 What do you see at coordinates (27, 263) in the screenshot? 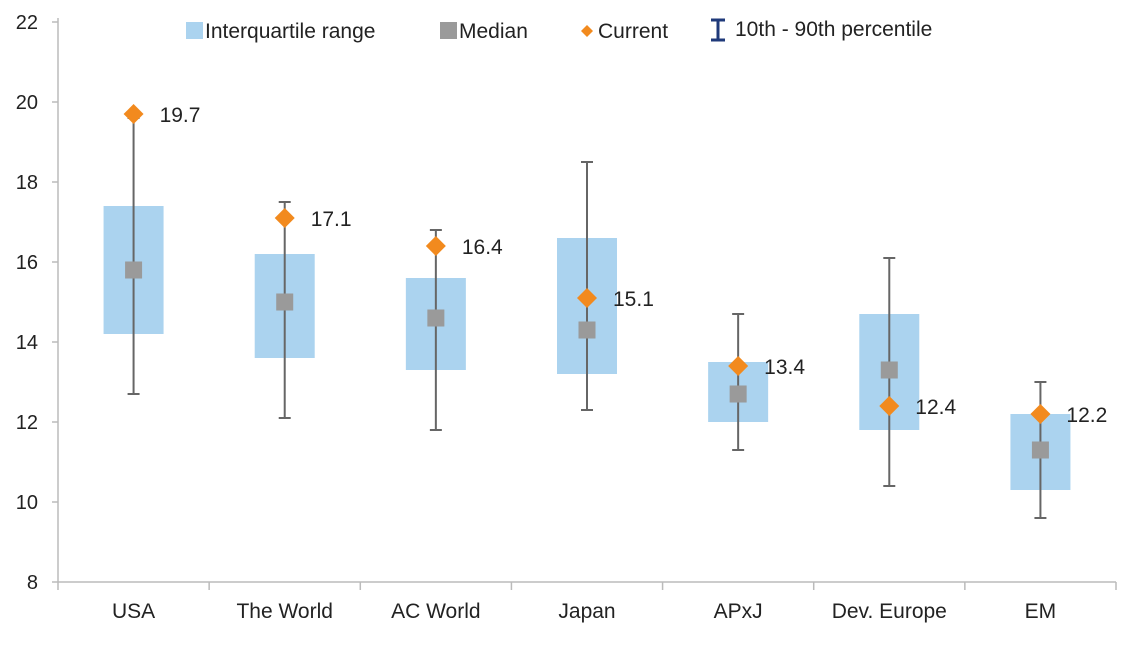
I see `y-tick-label: 16` at bounding box center [27, 263].